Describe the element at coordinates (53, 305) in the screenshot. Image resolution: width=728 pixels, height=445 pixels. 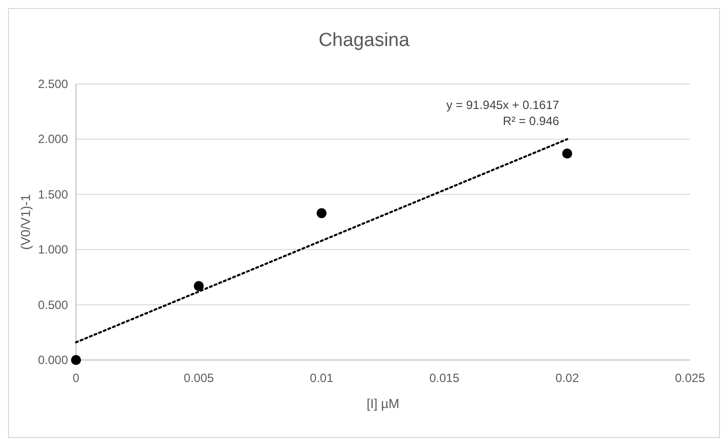
I see `y-tick-label: 0.500` at that location.